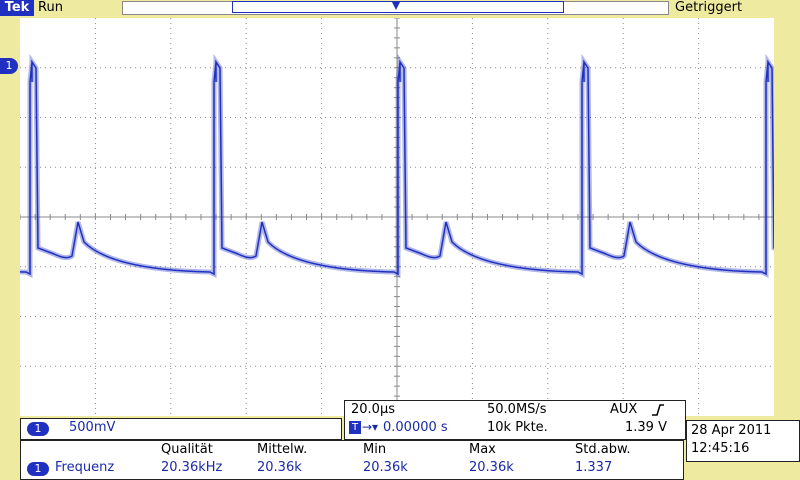 This screenshot has width=800, height=480. What do you see at coordinates (282, 449) in the screenshot?
I see `header-mean: Mittelw.` at bounding box center [282, 449].